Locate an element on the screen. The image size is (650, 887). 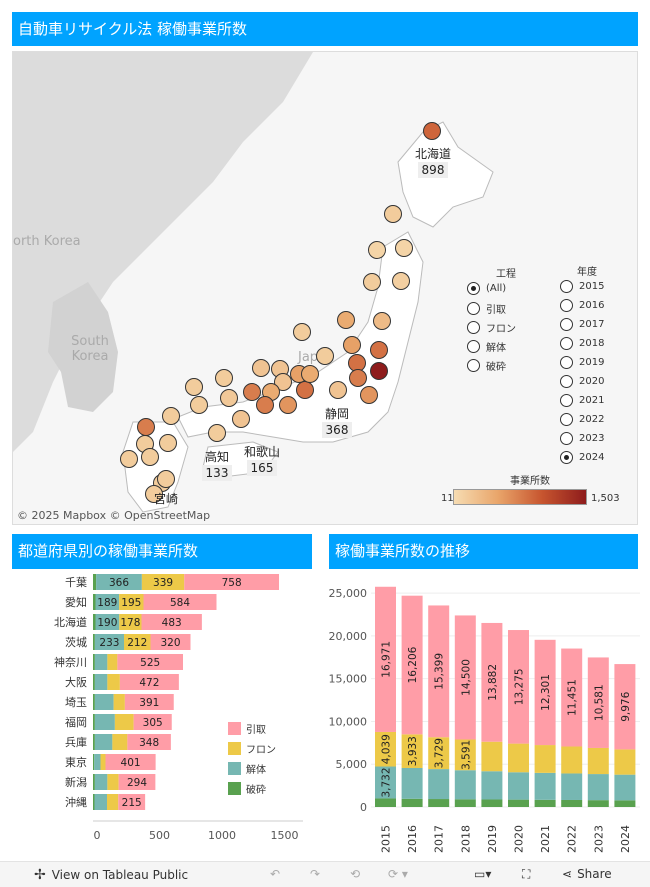
map-copyright: © 2025 Mapbox © OpenStreetMap is located at coordinates (114, 515).